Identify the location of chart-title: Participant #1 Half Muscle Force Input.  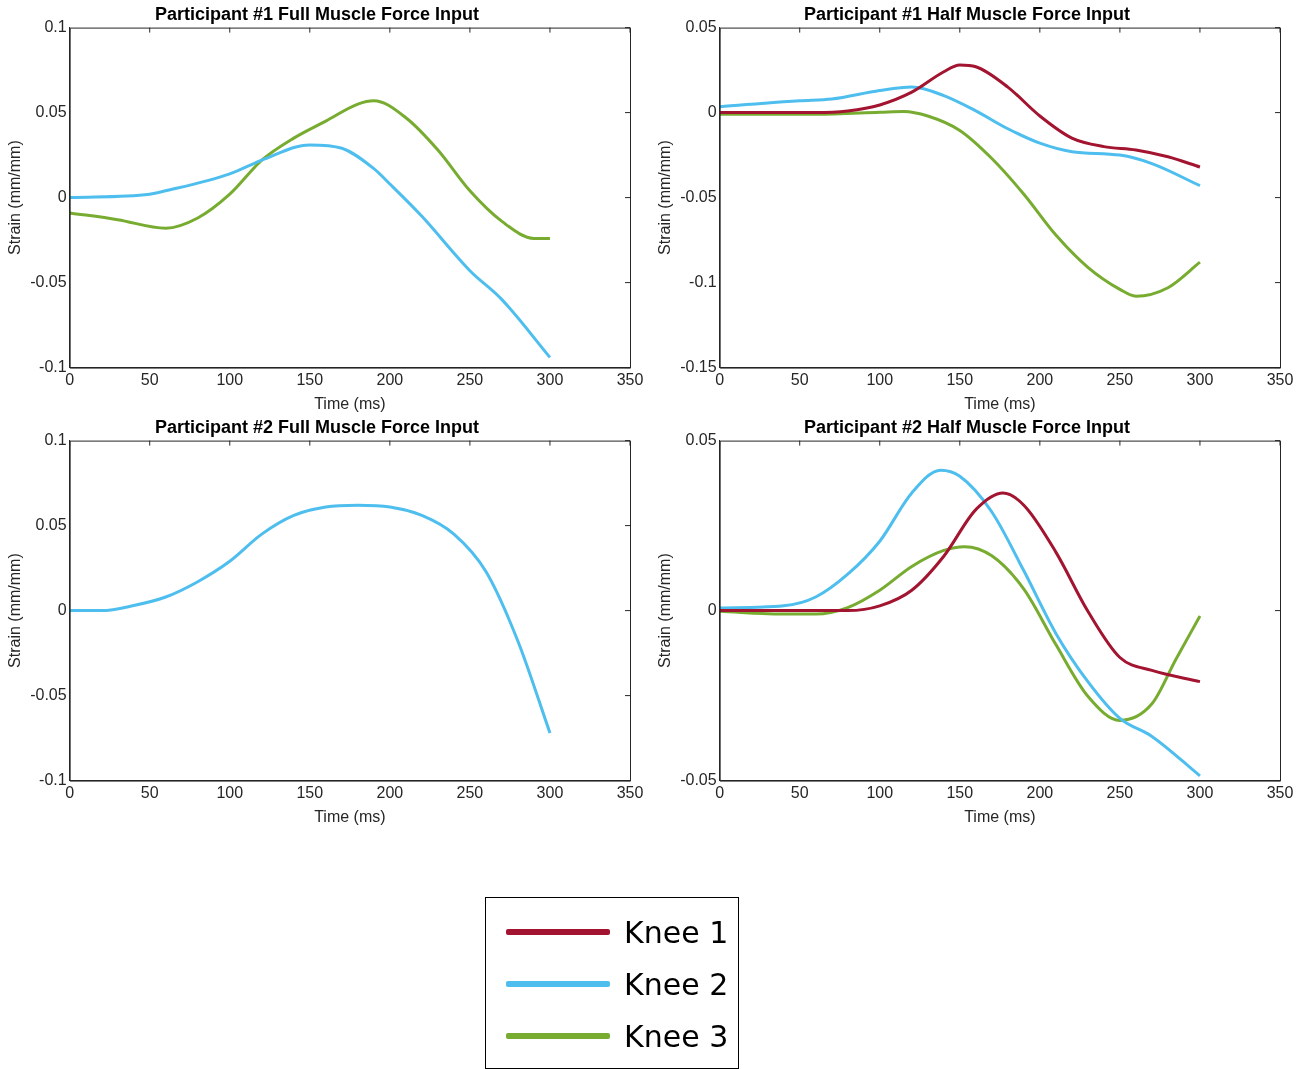
(967, 13).